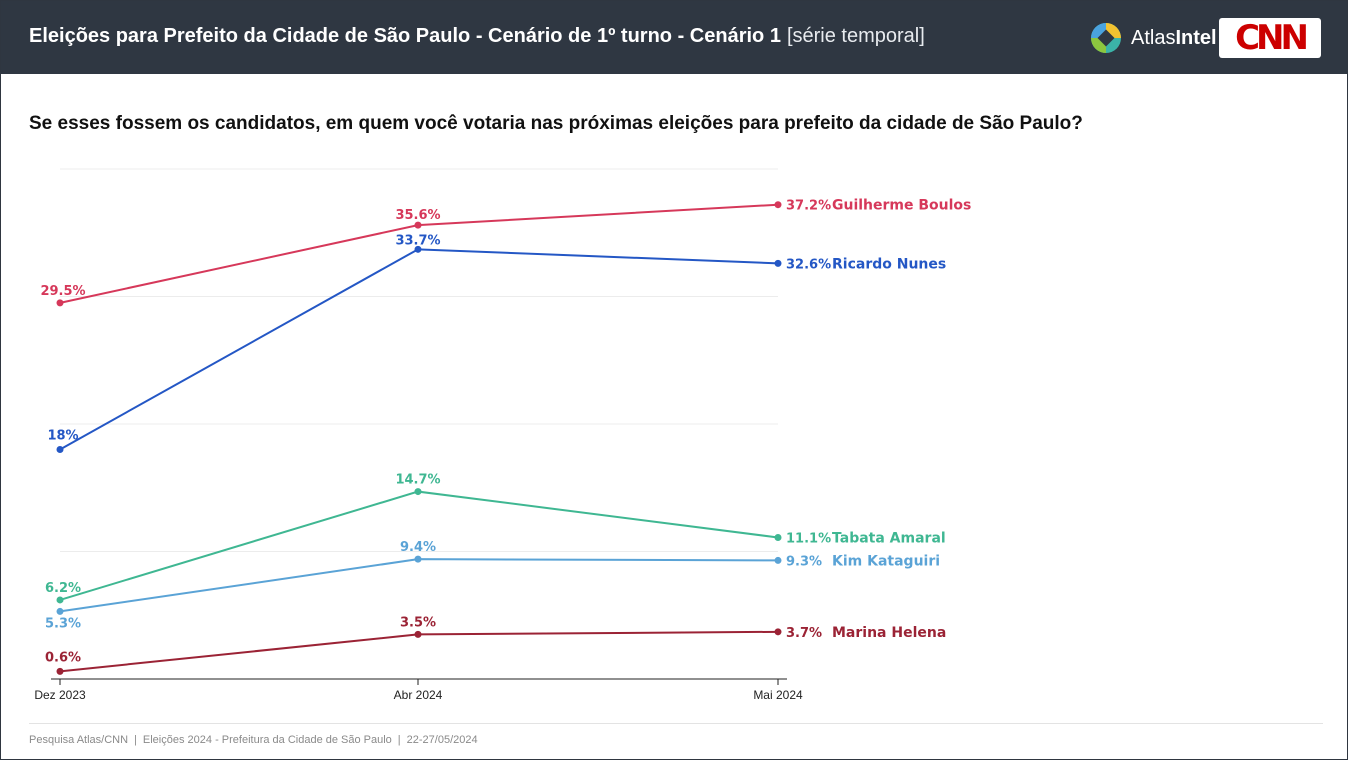 Image resolution: width=1348 pixels, height=760 pixels. What do you see at coordinates (1196, 38) in the screenshot?
I see `brand-bold: Intel` at bounding box center [1196, 38].